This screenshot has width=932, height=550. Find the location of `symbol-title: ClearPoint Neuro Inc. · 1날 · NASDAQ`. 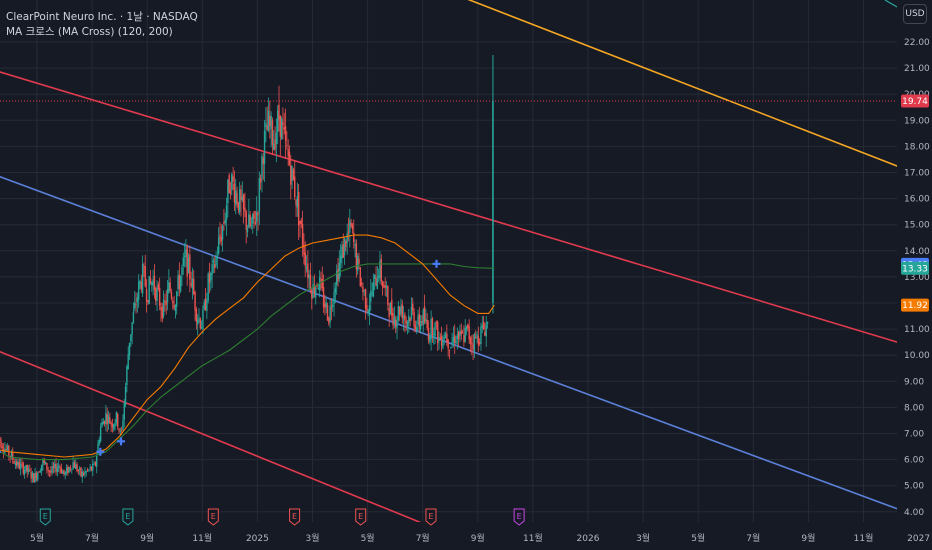

symbol-title: ClearPoint Neuro Inc. · 1날 · NASDAQ is located at coordinates (102, 17).